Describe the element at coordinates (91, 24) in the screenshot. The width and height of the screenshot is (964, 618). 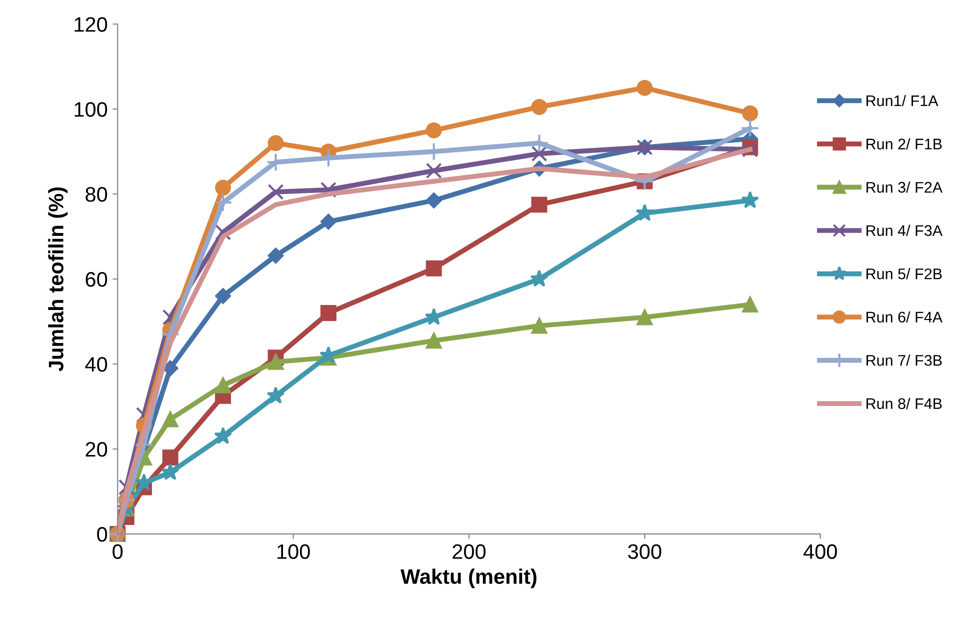
I see `y-tick-label: 120` at that location.